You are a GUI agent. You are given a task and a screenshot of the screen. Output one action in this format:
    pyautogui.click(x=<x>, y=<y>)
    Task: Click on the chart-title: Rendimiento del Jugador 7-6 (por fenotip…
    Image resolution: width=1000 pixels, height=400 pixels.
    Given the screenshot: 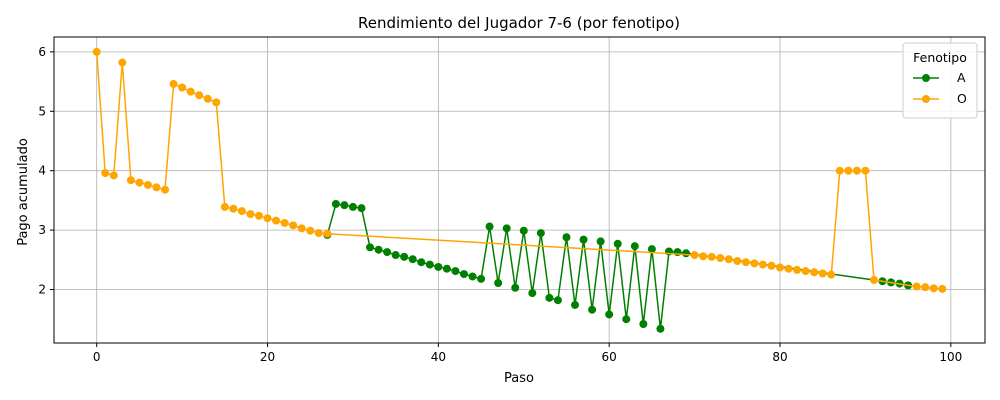 What is the action you would take?
    pyautogui.click(x=519, y=23)
    